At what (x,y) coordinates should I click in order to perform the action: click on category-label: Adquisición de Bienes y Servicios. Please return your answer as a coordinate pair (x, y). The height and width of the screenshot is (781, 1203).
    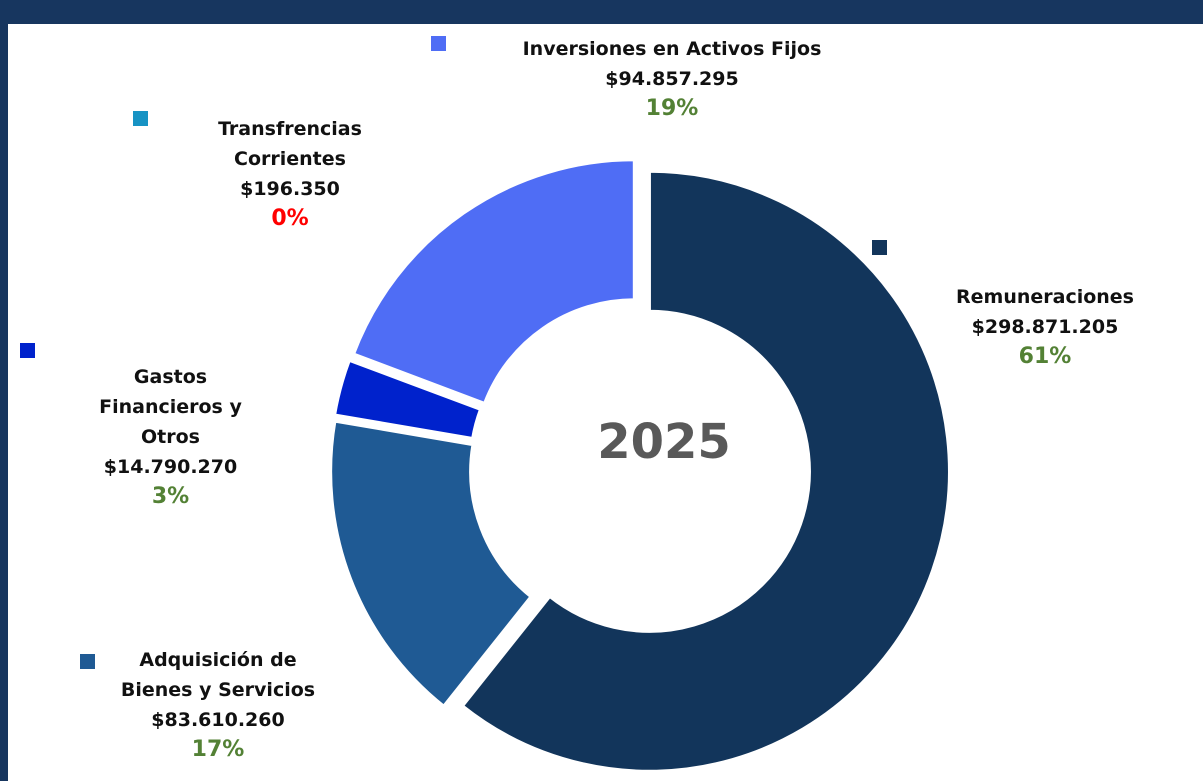
    Looking at the image, I should click on (218, 675).